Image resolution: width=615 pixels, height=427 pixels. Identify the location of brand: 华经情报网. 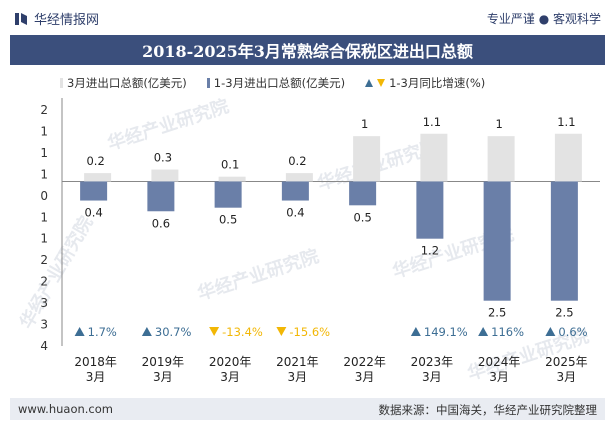
(56, 18).